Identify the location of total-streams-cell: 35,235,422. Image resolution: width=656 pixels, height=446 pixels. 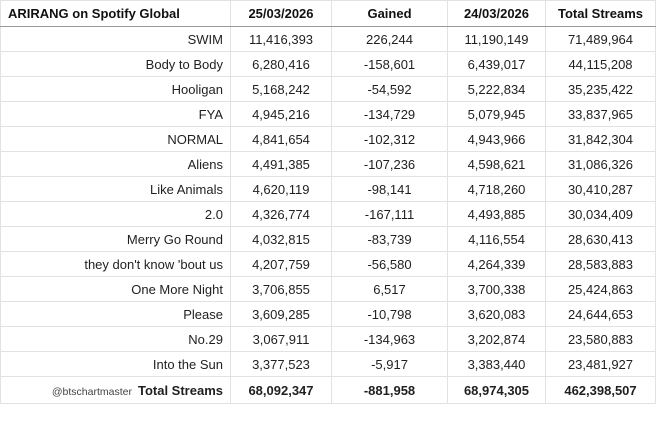
(600, 89).